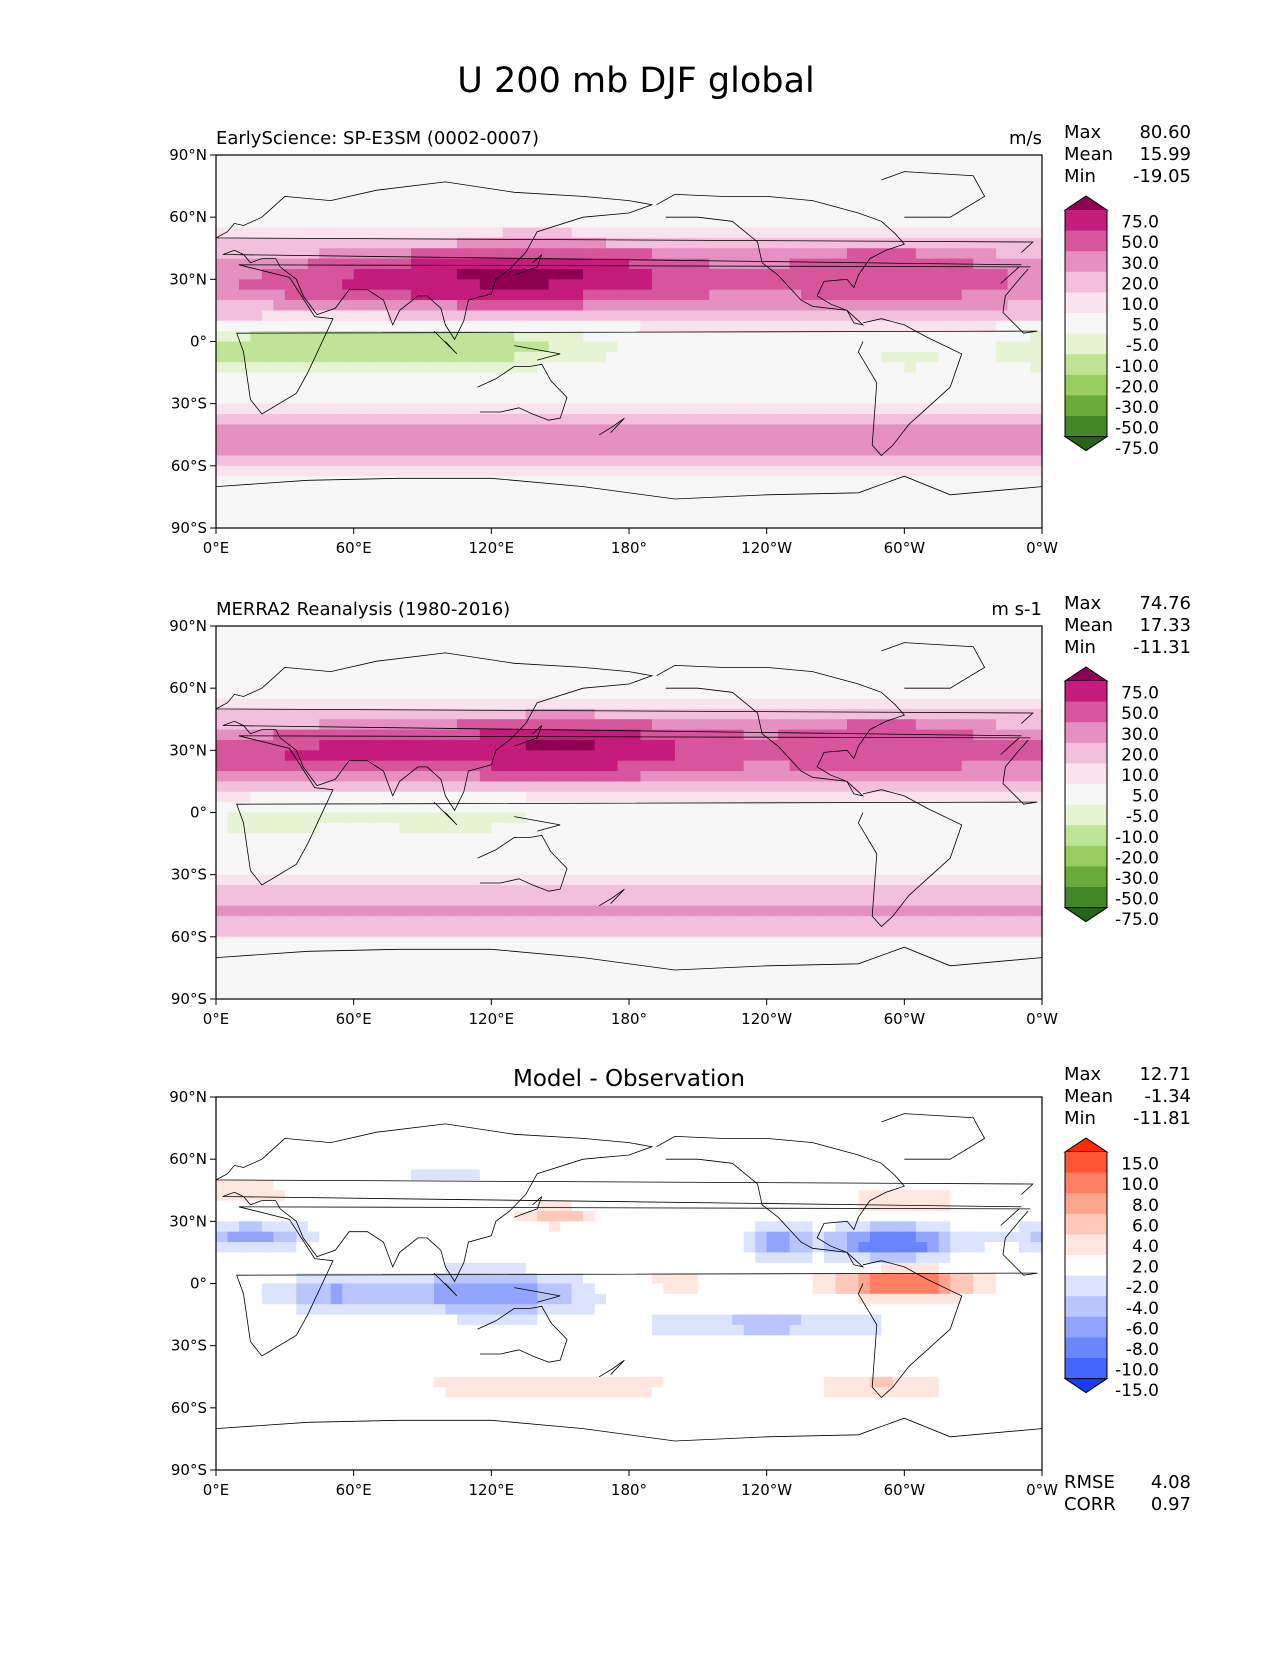 The image size is (1275, 1654). I want to click on lon-tick-label: 120°W, so click(766, 548).